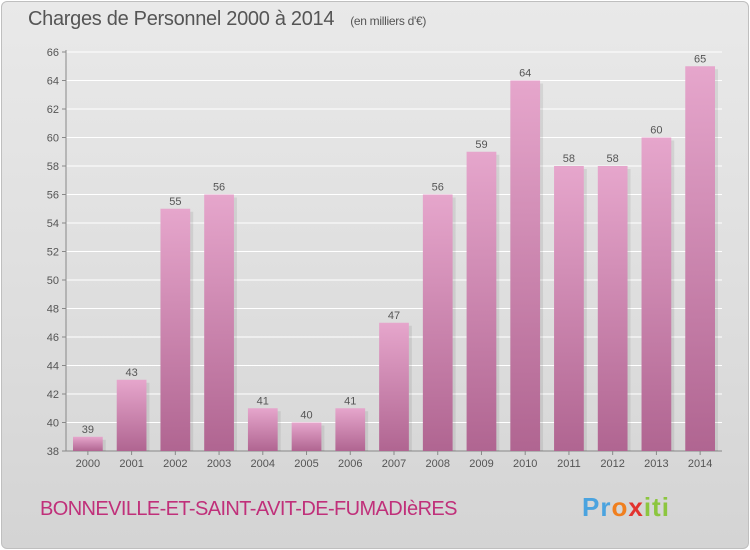  What do you see at coordinates (175, 202) in the screenshot?
I see `bar-value-label: 55` at bounding box center [175, 202].